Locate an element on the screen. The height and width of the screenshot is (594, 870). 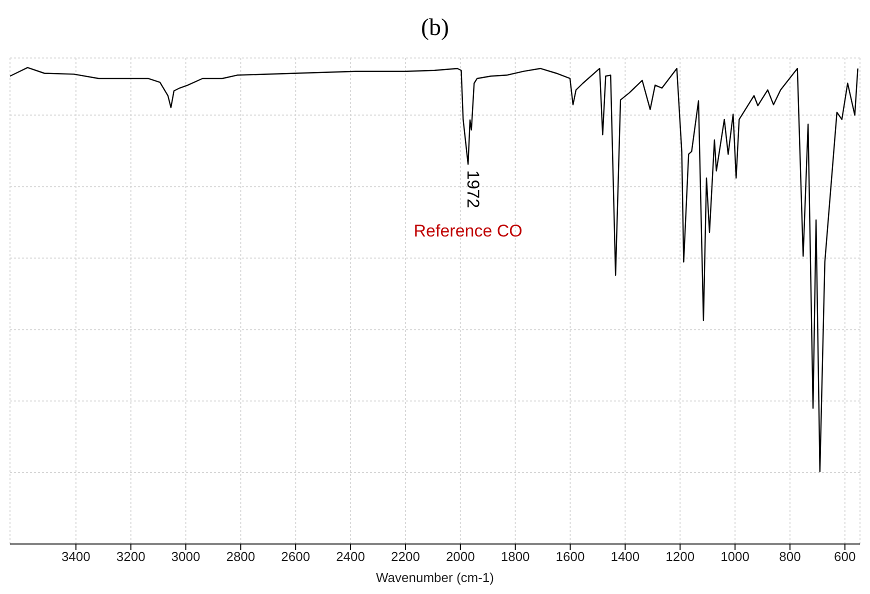
x-tick-label: 2600 is located at coordinates (295, 556).